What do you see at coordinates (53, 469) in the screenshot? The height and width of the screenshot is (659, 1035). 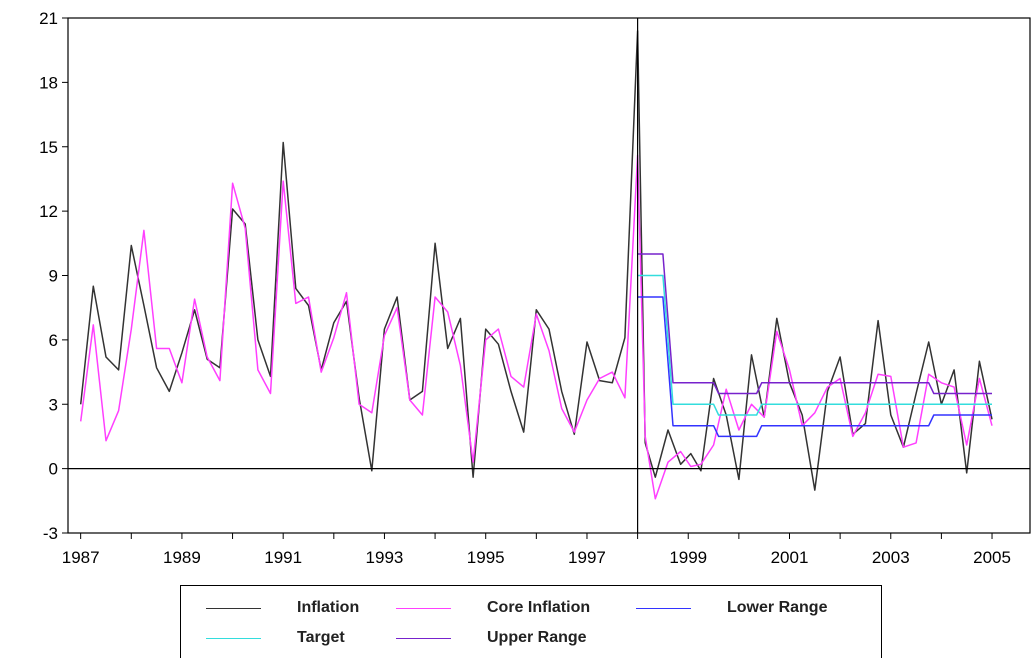 I see `y-tick-label: 0` at bounding box center [53, 469].